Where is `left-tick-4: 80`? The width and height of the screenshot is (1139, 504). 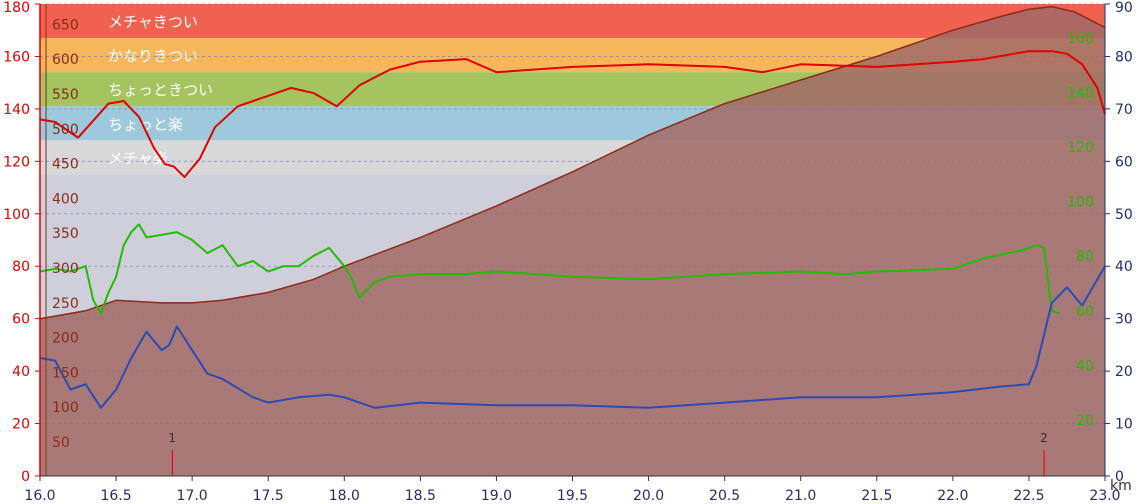 left-tick-4: 80 is located at coordinates (21, 267).